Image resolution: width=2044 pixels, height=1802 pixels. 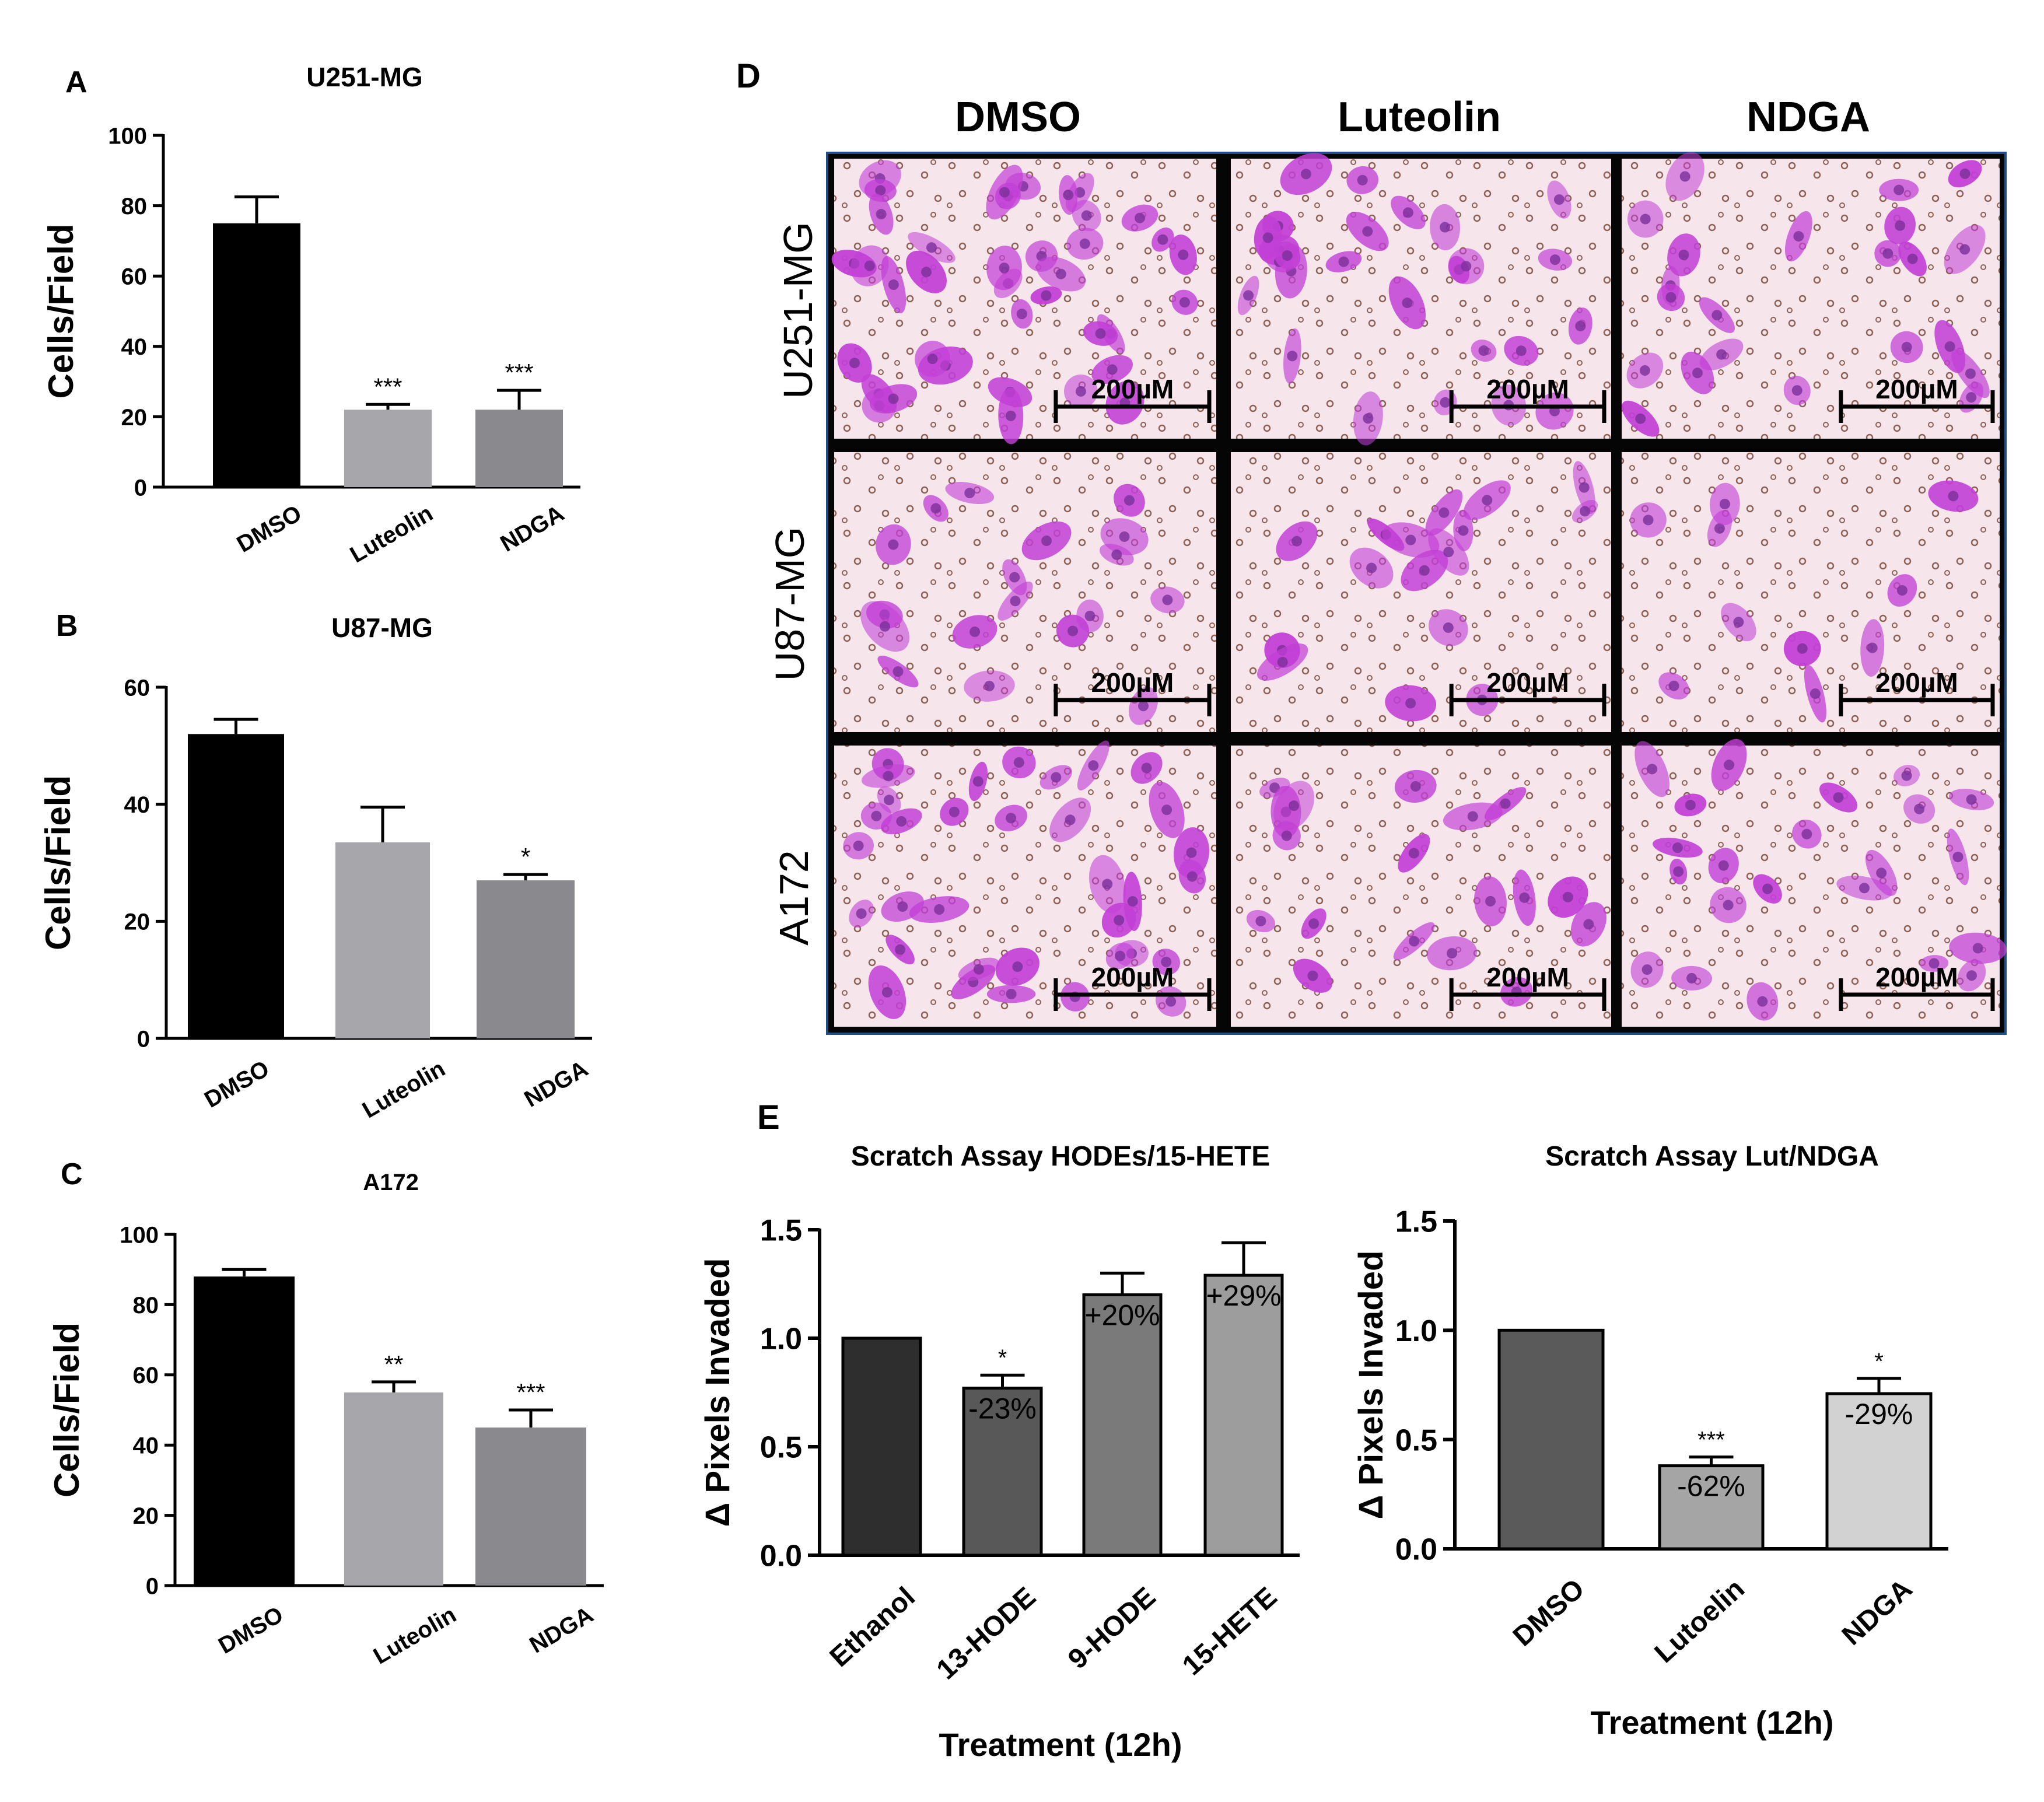 I want to click on chart-title: U251-MG, so click(x=364, y=77).